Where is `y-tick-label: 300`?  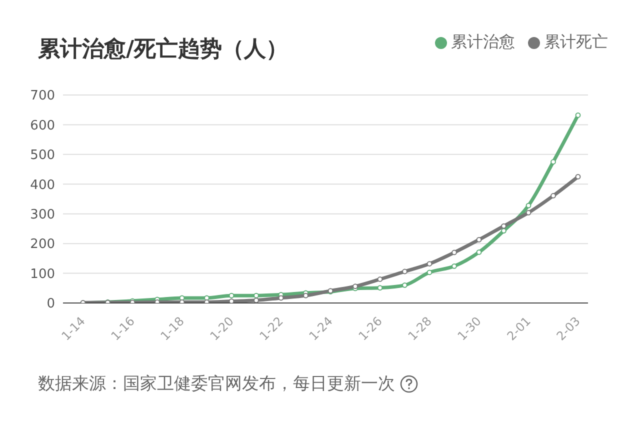 y-tick-label: 300 is located at coordinates (42, 214).